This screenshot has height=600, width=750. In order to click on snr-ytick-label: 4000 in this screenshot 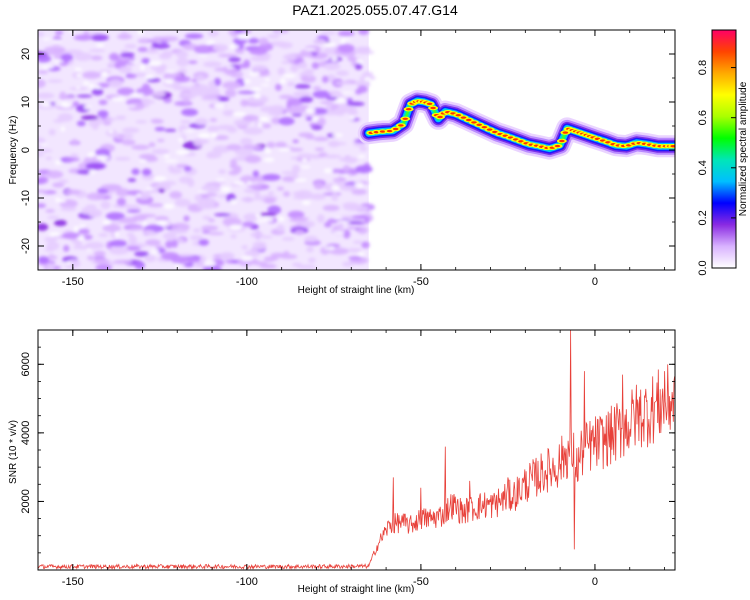, I will do `click(26, 433)`.